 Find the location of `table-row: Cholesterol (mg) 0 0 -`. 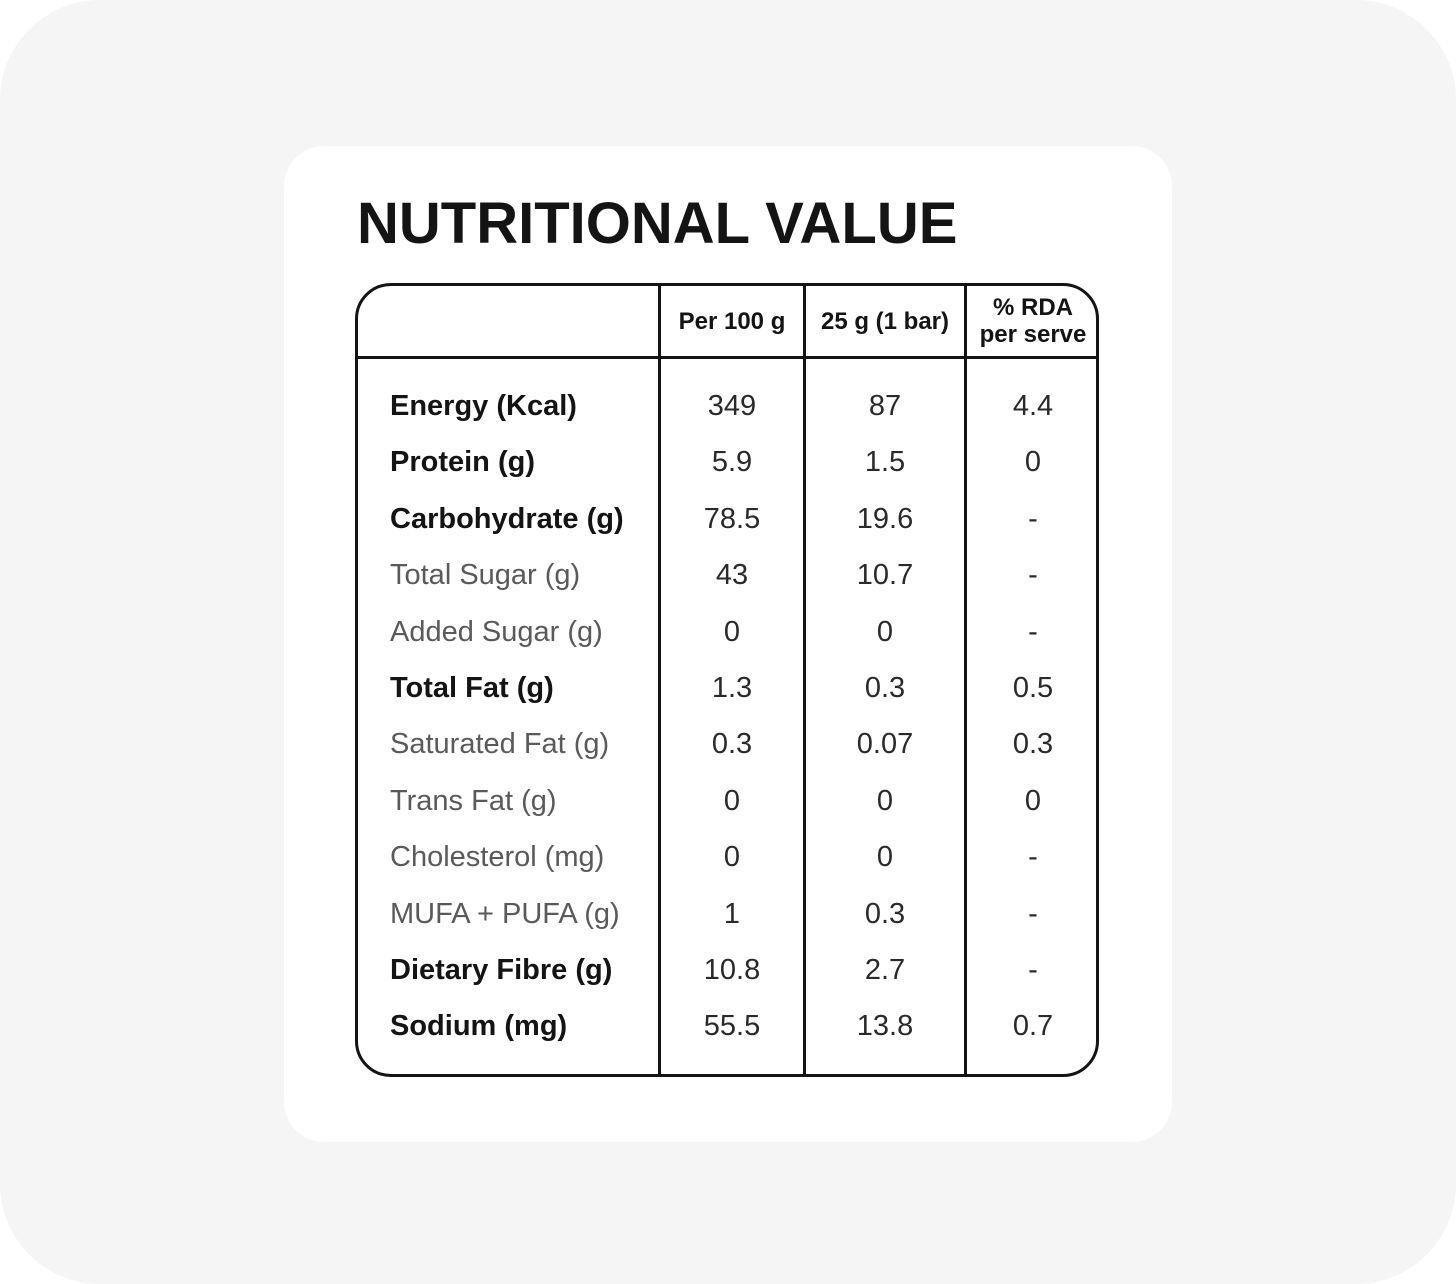

table-row: Cholesterol (mg) 0 0 - is located at coordinates (727, 857).